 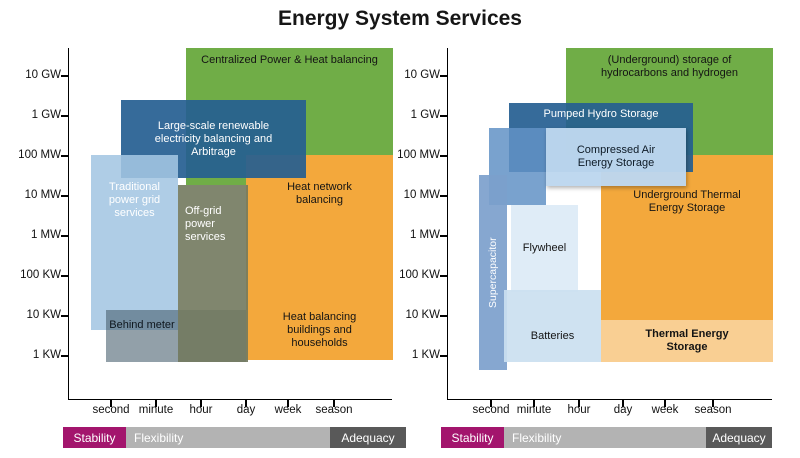 I want to click on supercapacitor-box: Supercapacitor, so click(x=493, y=272).